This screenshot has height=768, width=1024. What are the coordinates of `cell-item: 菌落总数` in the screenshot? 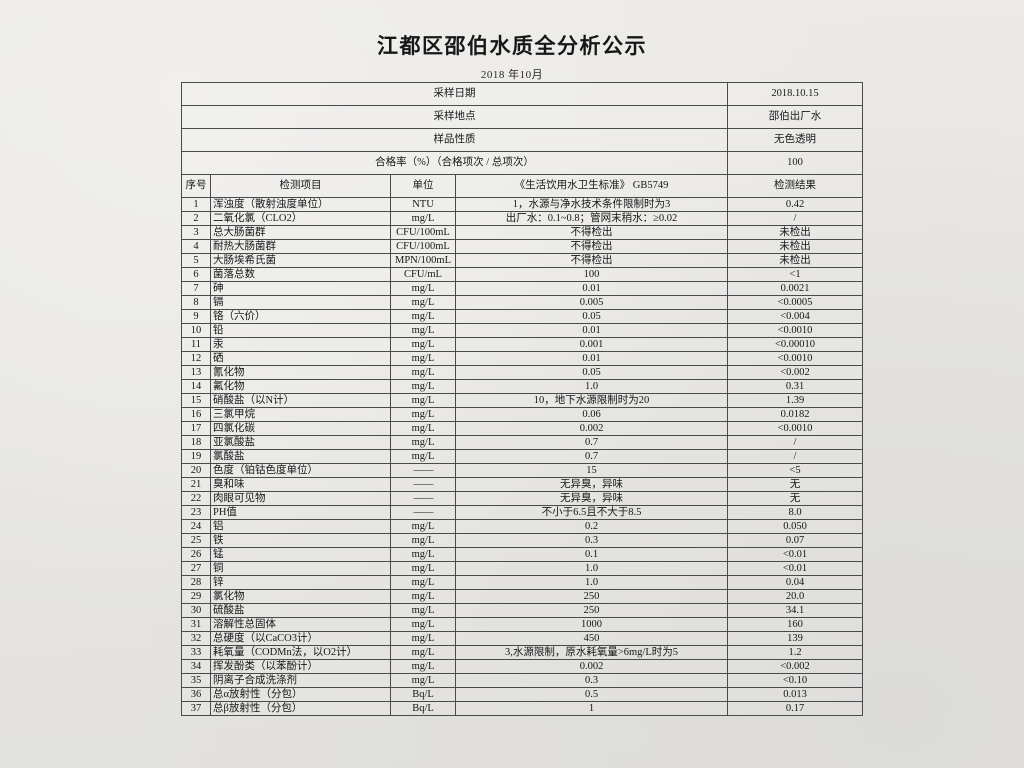 It's located at (300, 274).